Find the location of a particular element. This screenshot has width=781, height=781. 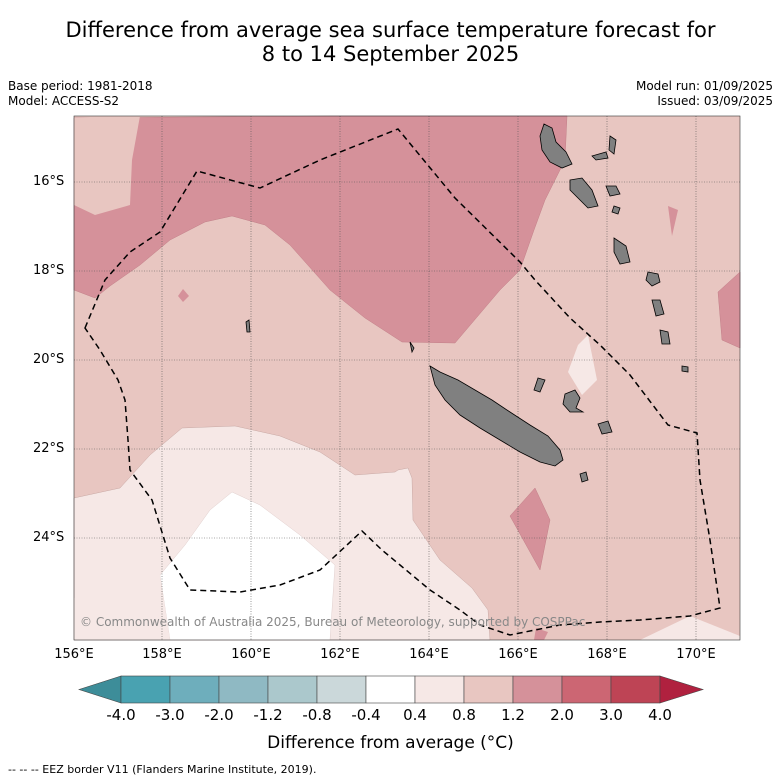

colorbar-extension-high is located at coordinates (682, 689).